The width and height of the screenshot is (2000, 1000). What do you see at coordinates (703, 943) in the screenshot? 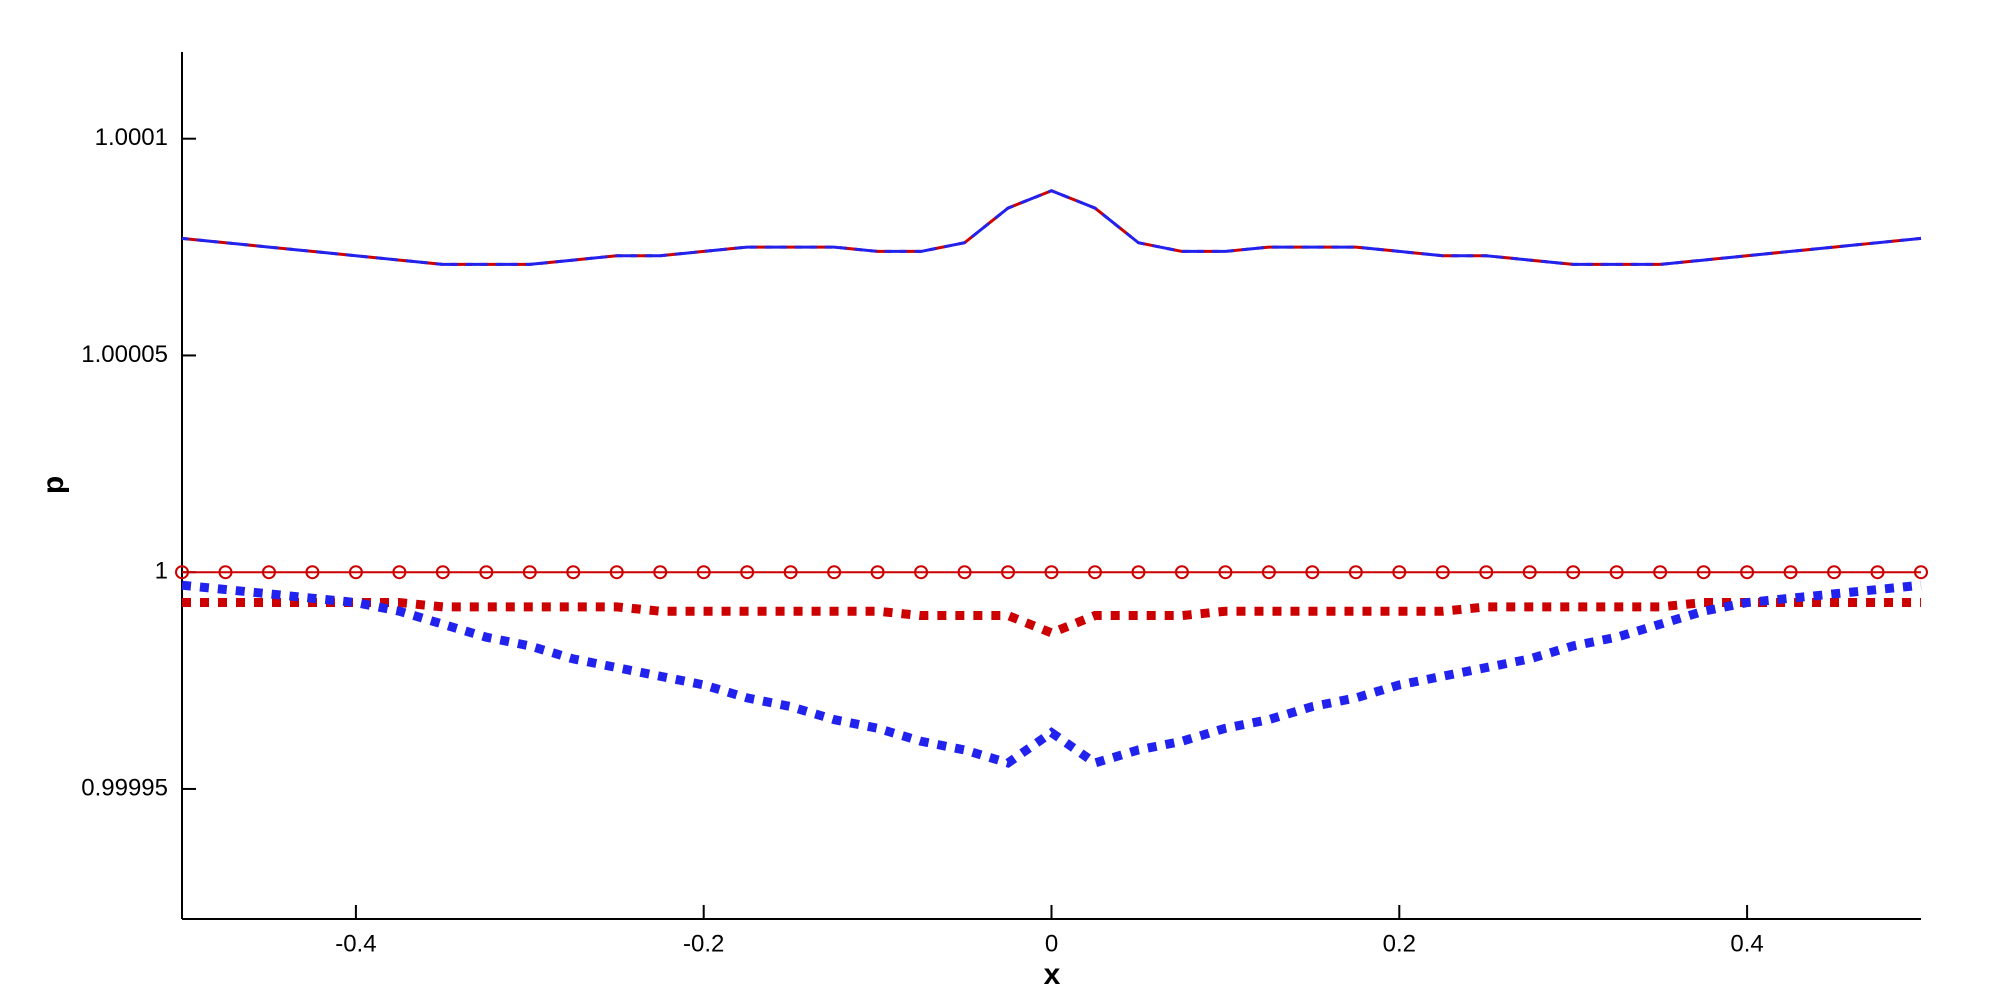
I see `x-tick-label: -0.2` at bounding box center [703, 943].